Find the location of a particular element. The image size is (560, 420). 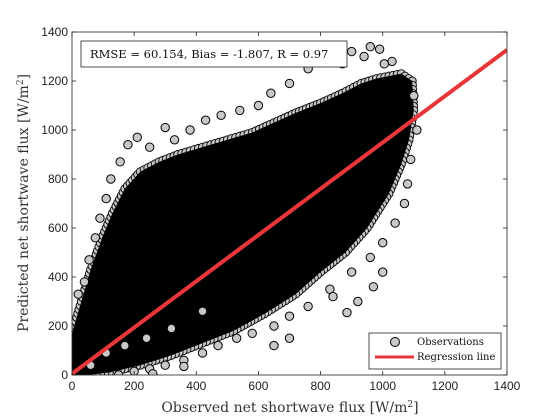

y-tick-label: 1200 is located at coordinates (54, 81).